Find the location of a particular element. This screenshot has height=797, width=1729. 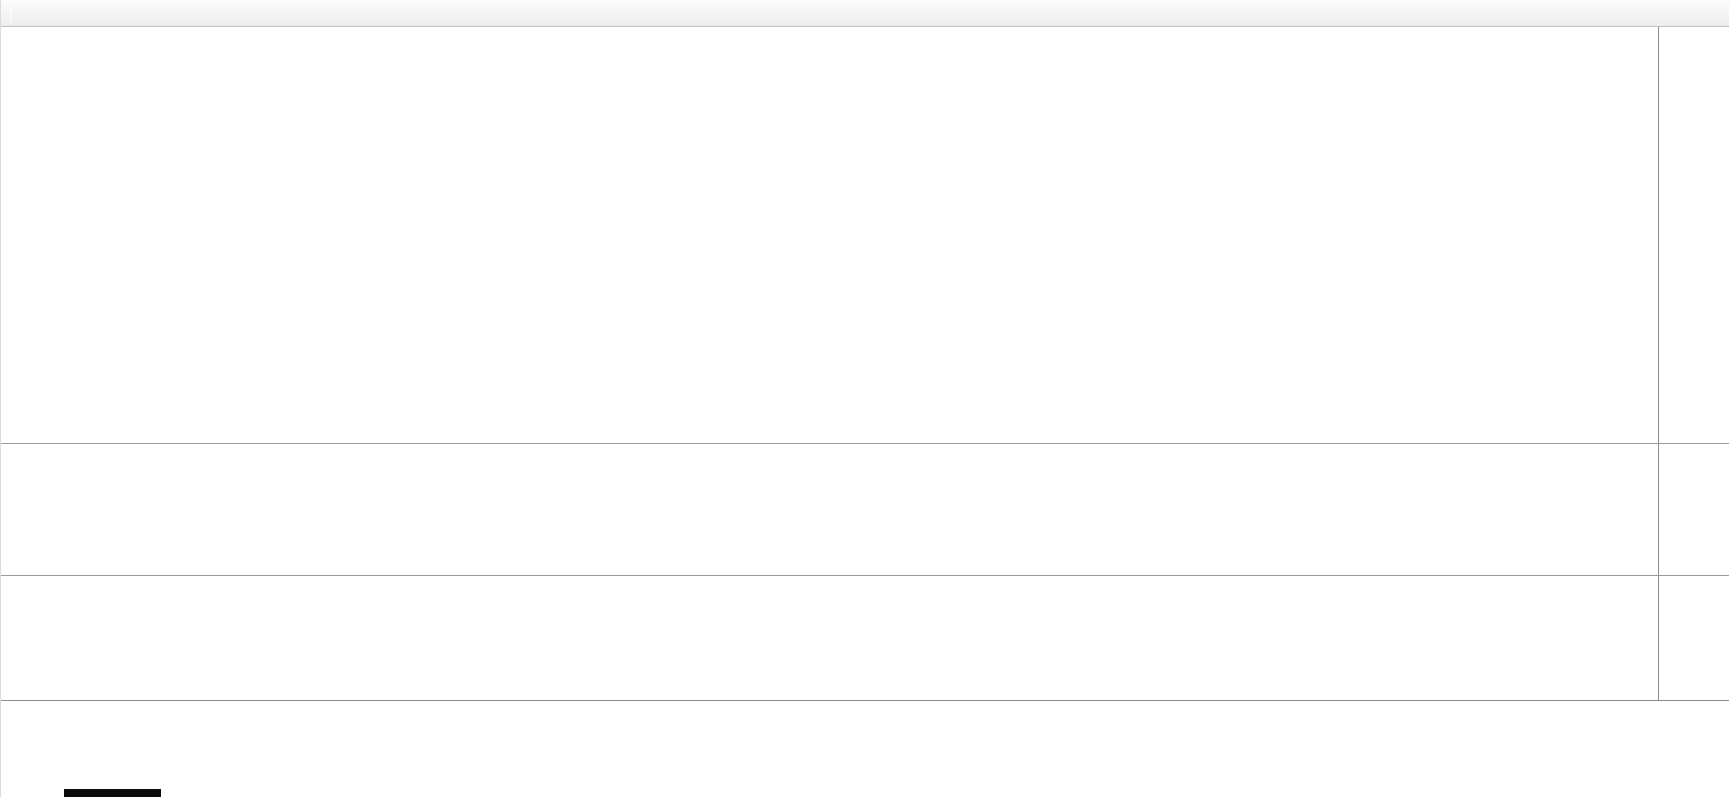

bottom-window-fragment is located at coordinates (112, 793).